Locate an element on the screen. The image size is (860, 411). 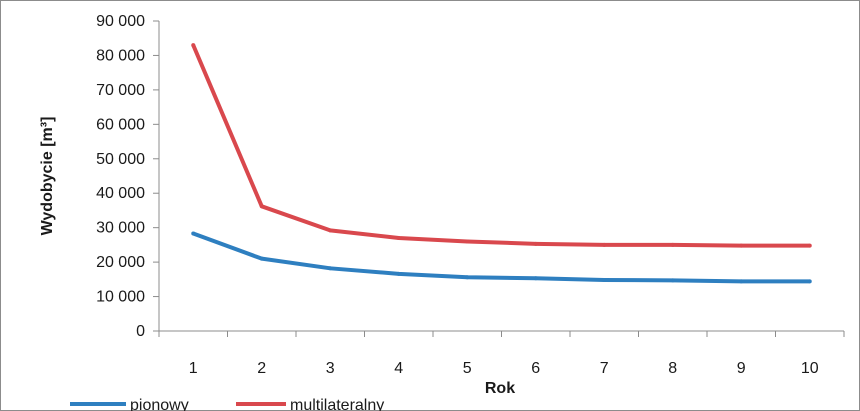
y-tick-label: 0 is located at coordinates (140, 331).